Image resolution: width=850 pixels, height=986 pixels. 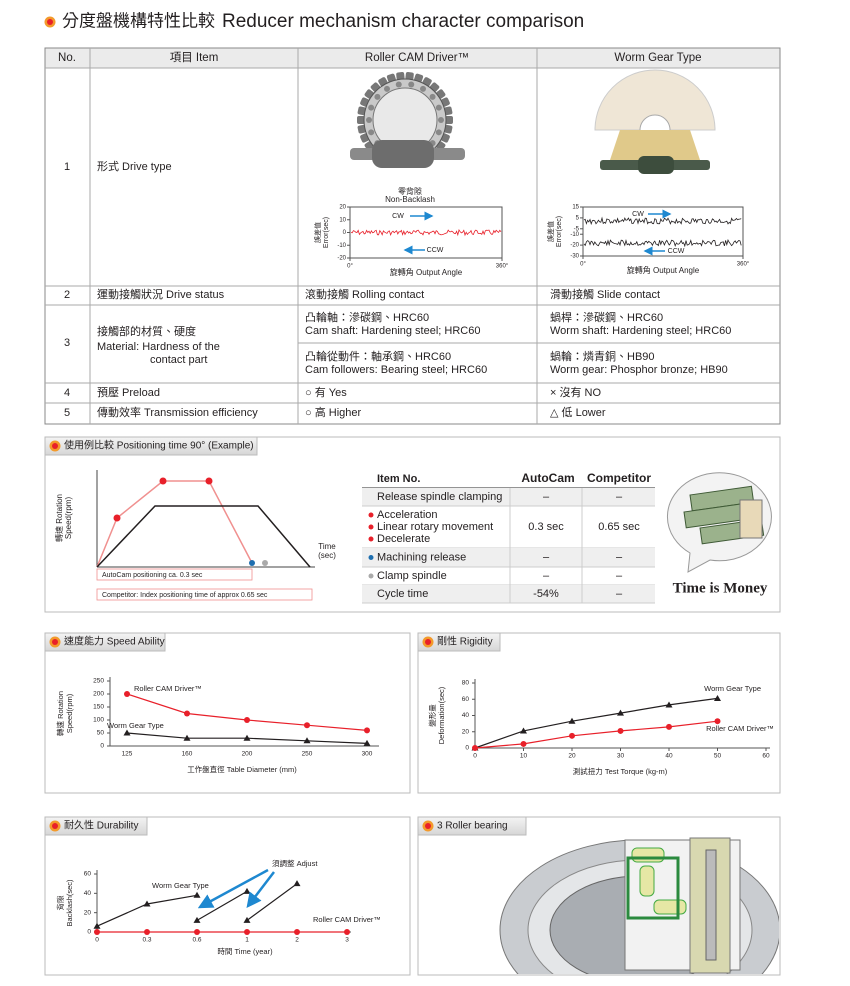 What do you see at coordinates (146, 331) in the screenshot?
I see `row-item: 接觸部的材質、硬度` at bounding box center [146, 331].